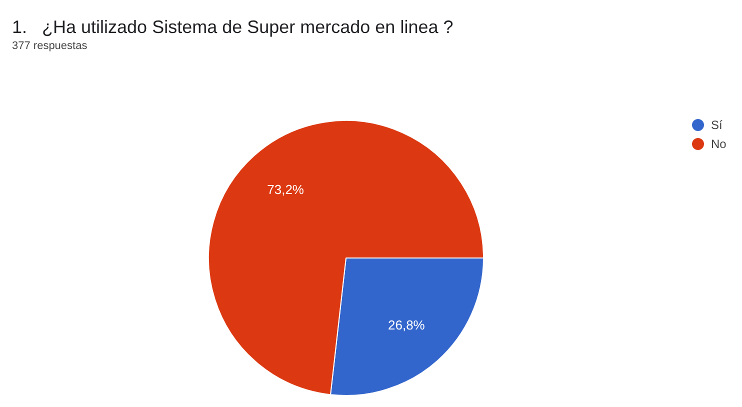 The image size is (742, 407). What do you see at coordinates (407, 324) in the screenshot?
I see `data-label: 26,8%` at bounding box center [407, 324].